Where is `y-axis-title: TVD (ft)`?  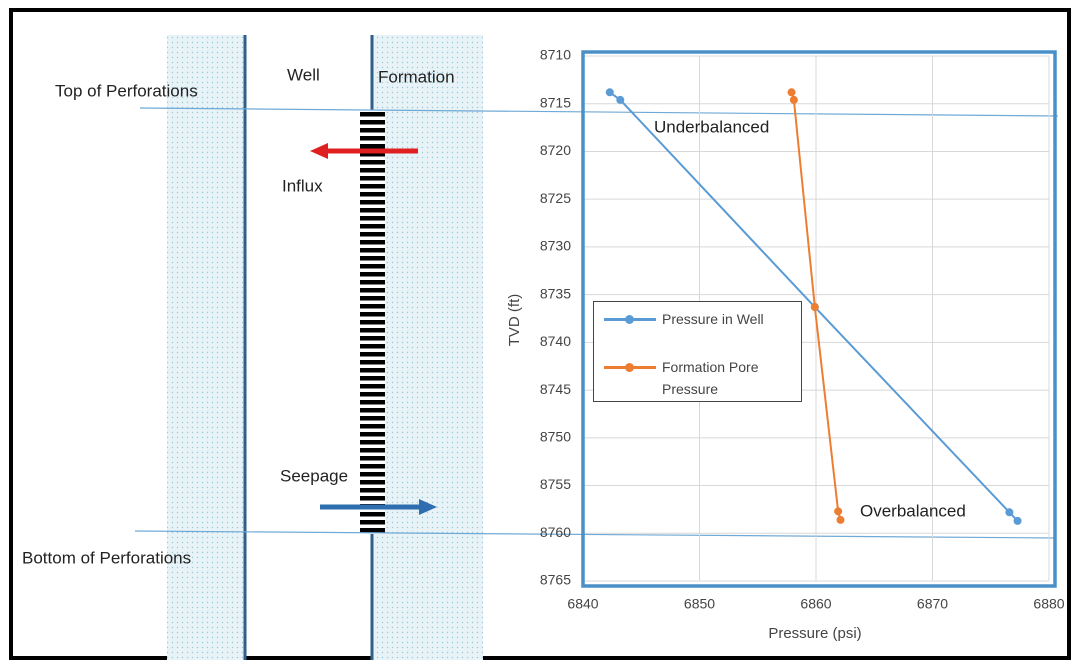 y-axis-title: TVD (ft) is located at coordinates (514, 320).